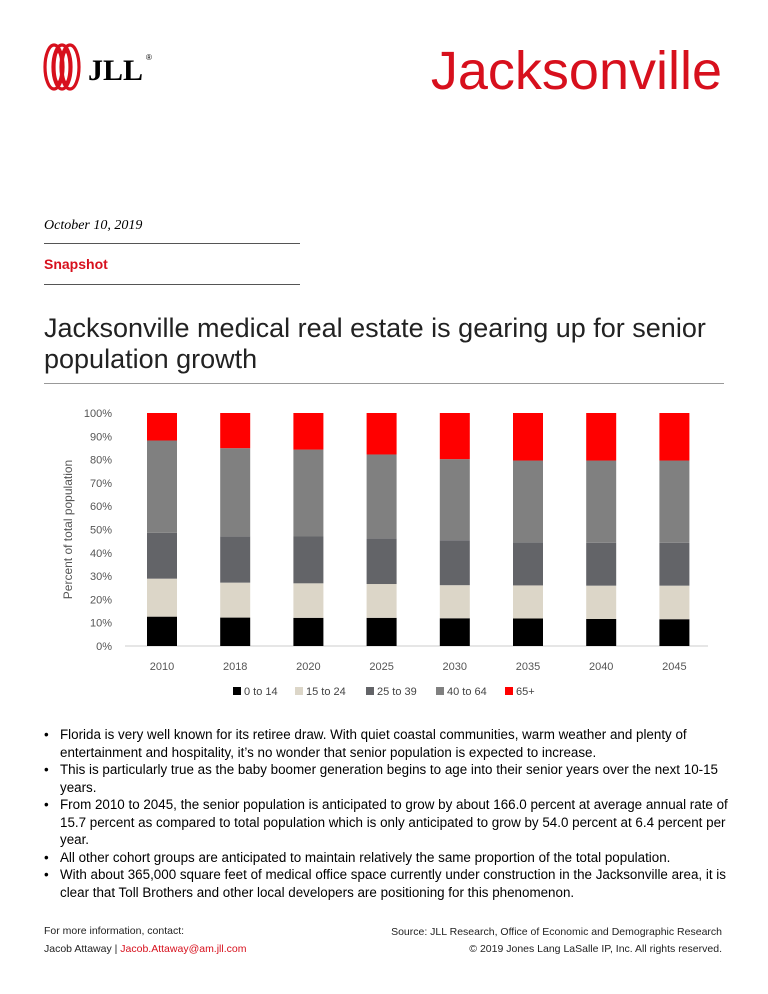 The width and height of the screenshot is (768, 994). What do you see at coordinates (101, 624) in the screenshot?
I see `y-tick-label: 10%` at bounding box center [101, 624].